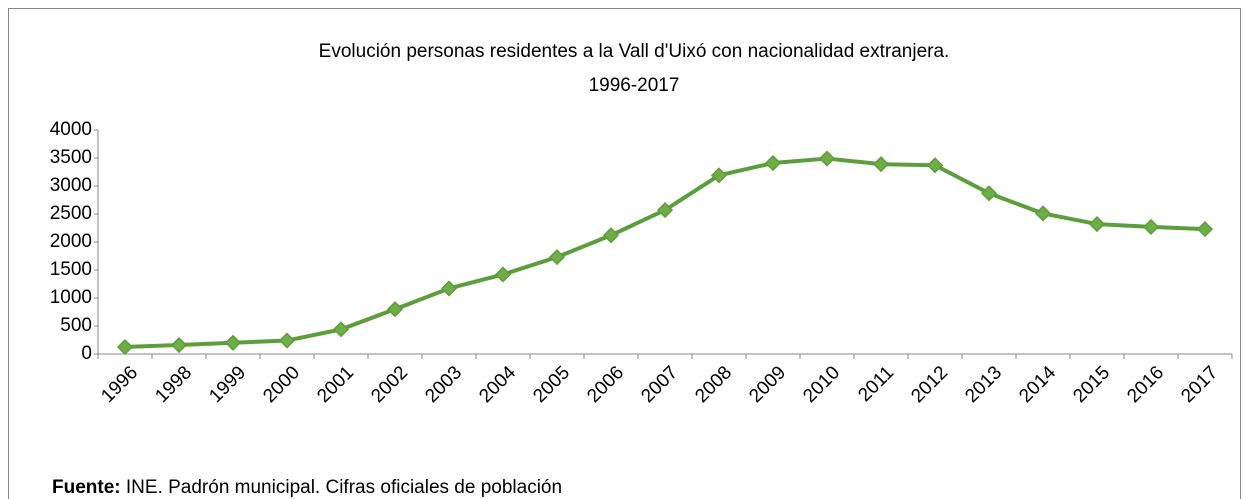  Describe the element at coordinates (76, 325) in the screenshot. I see `y-tick-label: 500` at that location.